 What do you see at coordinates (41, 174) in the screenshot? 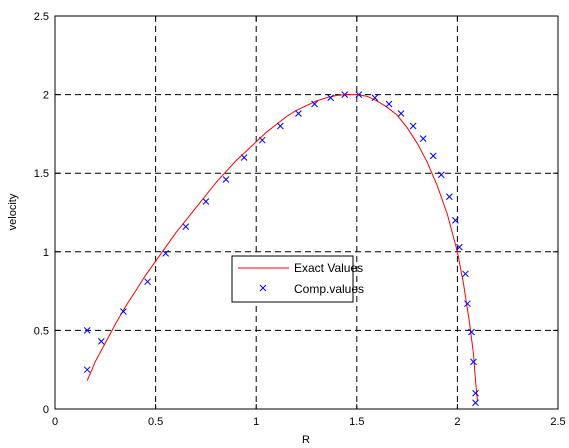
I see `y-tick-label: 1.5` at bounding box center [41, 174].